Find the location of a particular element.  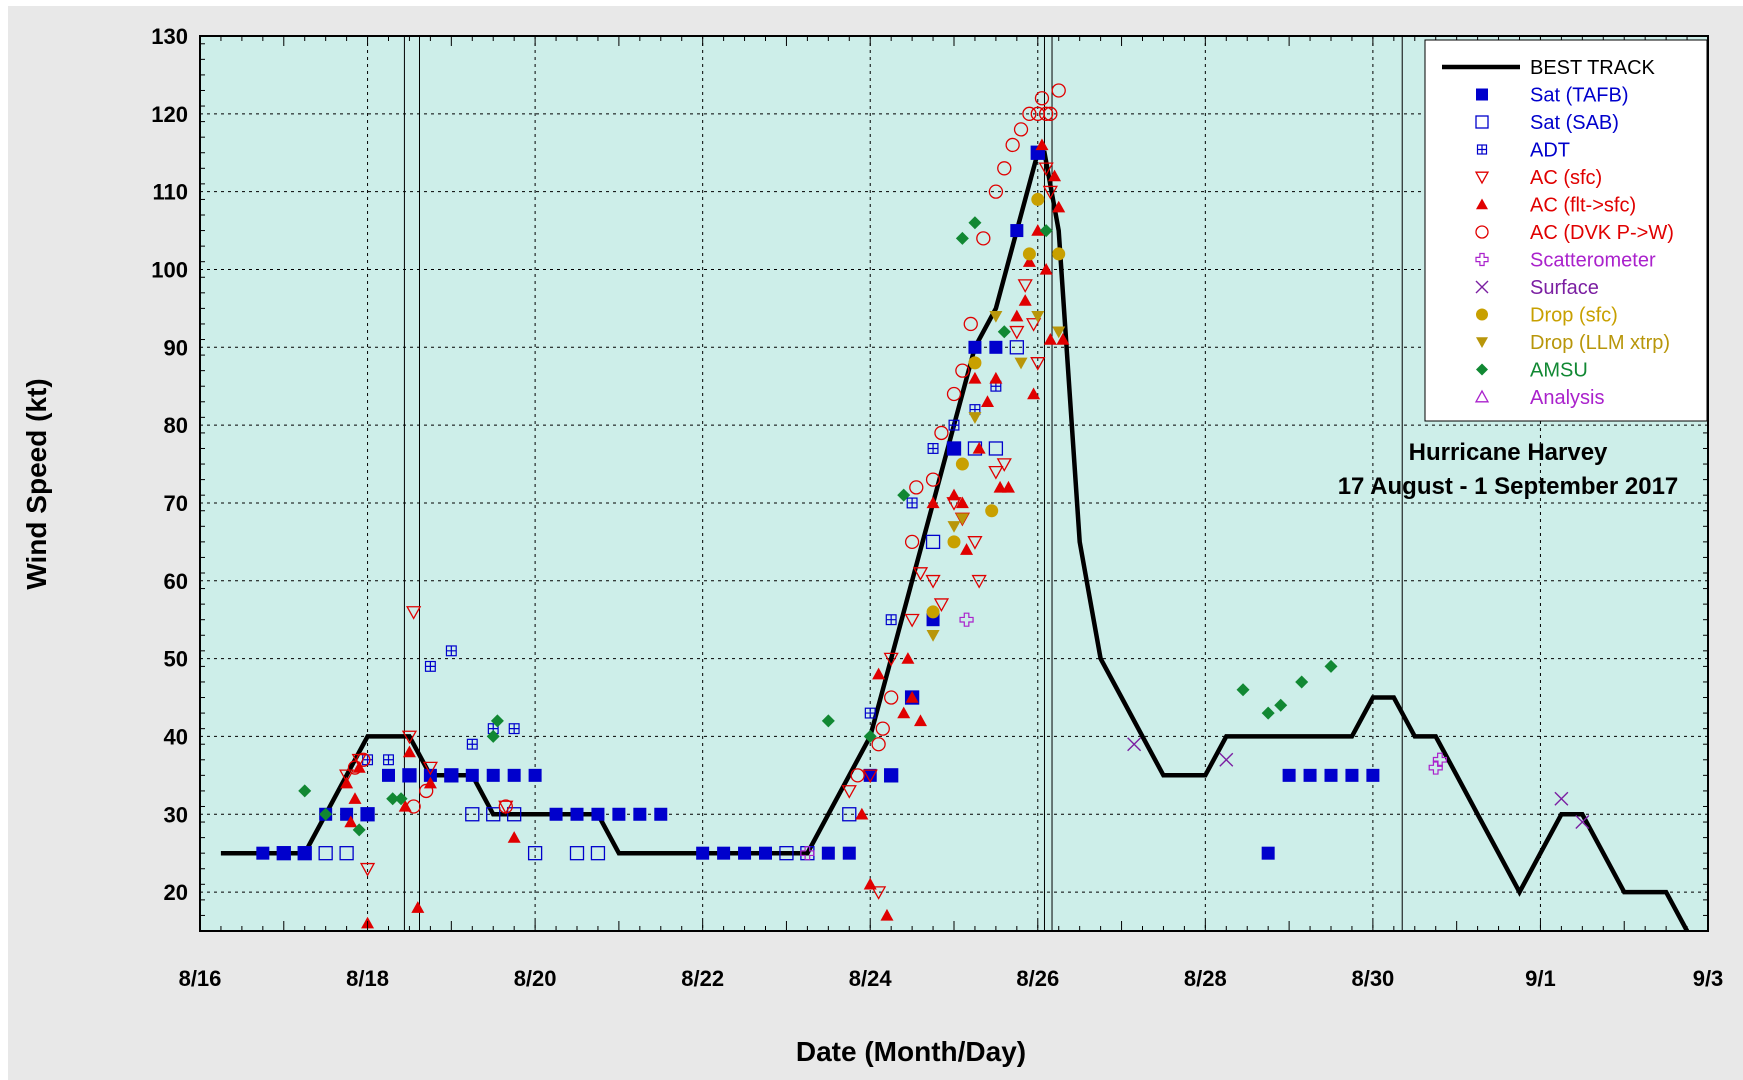

data-point-scatterometer is located at coordinates (966, 619).